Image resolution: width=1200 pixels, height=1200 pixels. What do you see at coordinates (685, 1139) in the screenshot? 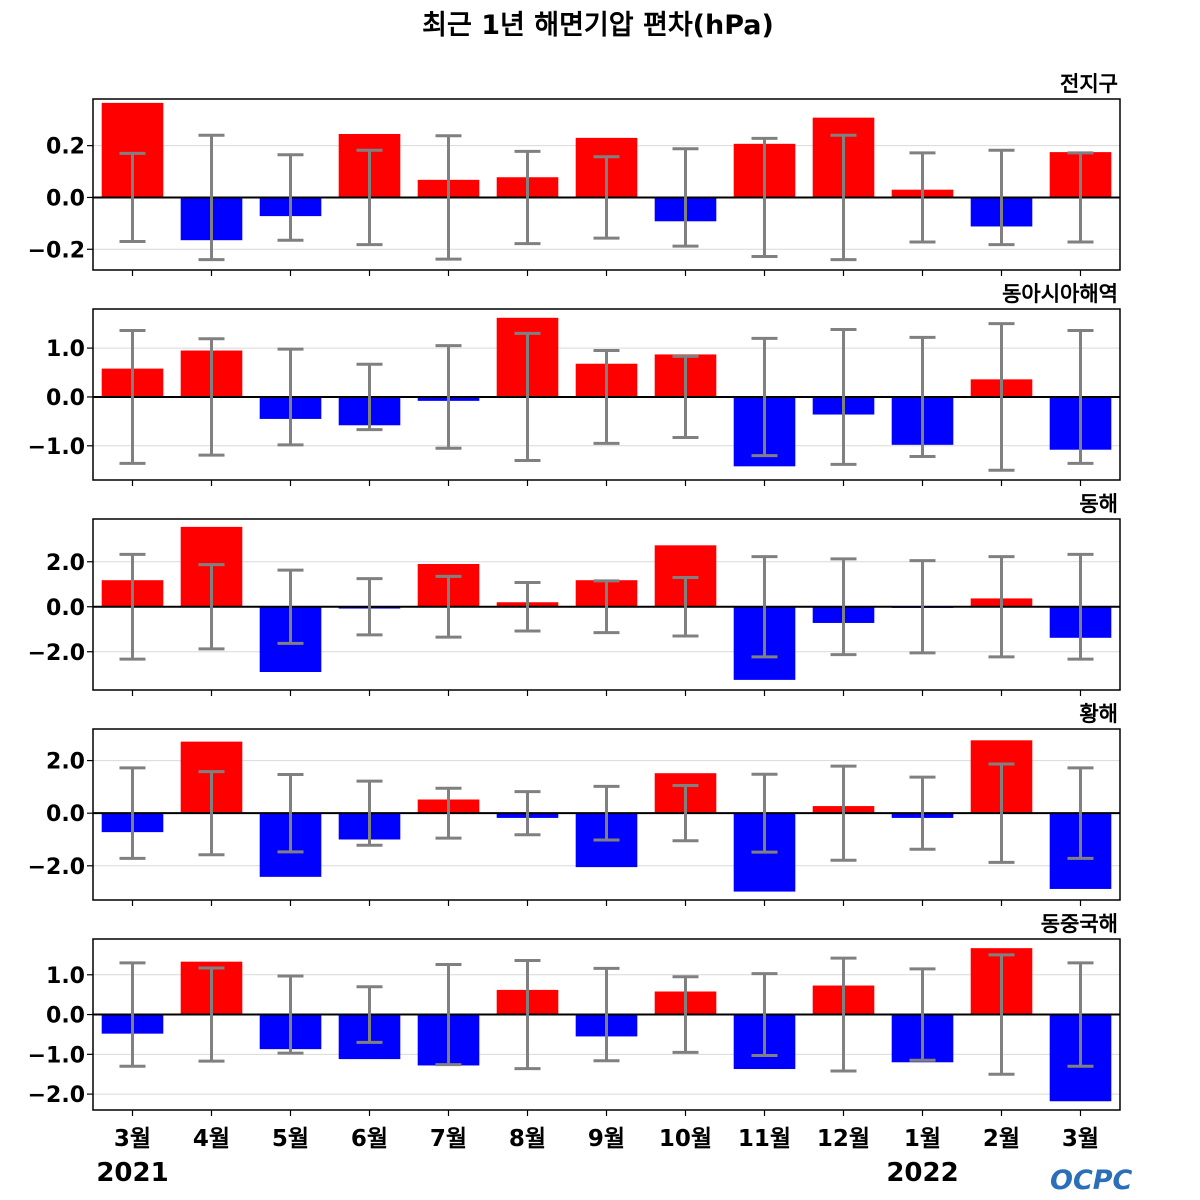
I see `x-tick-label: 10월` at bounding box center [685, 1139].